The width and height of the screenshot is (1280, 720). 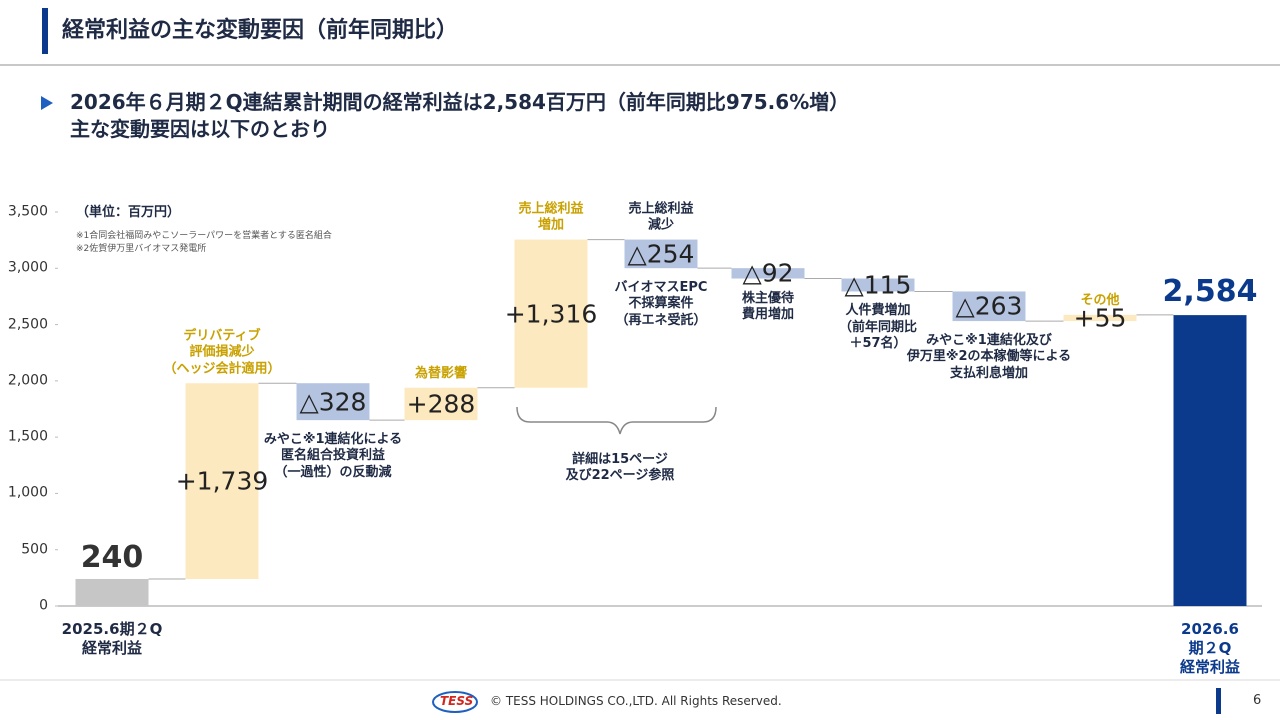 What do you see at coordinates (27, 267) in the screenshot?
I see `y-tick-label: 3,000` at bounding box center [27, 267].